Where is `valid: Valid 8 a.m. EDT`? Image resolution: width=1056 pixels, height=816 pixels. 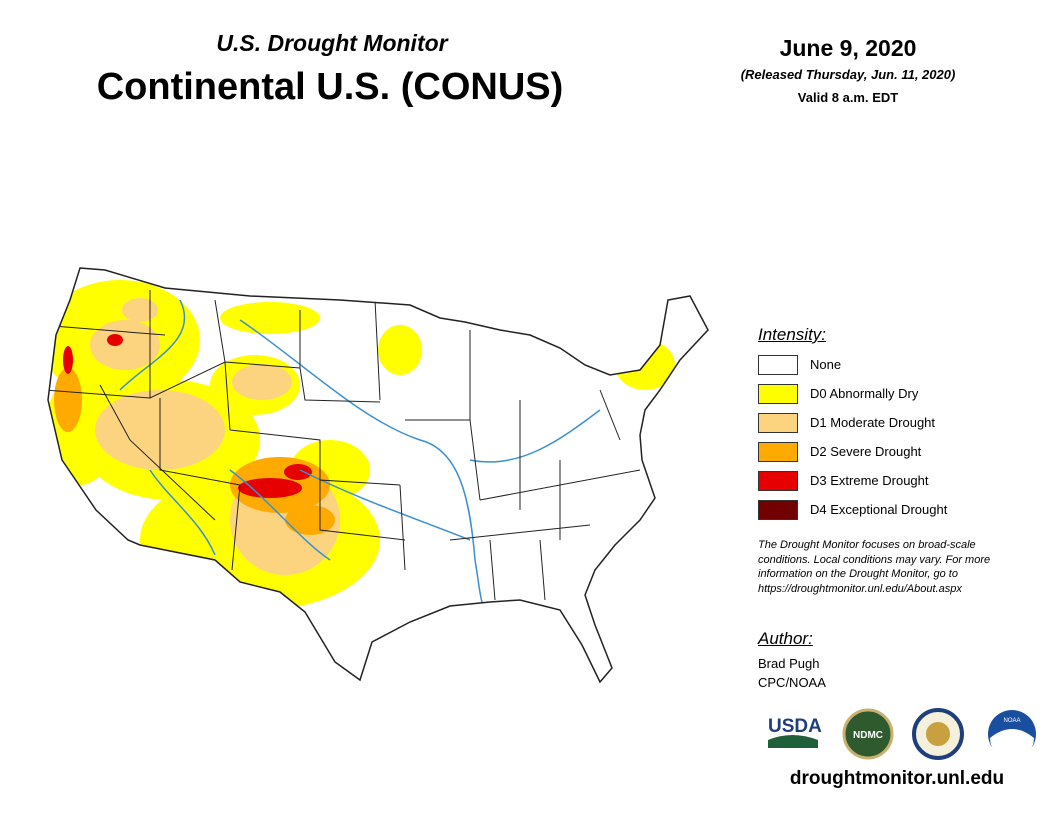 valid: Valid 8 a.m. EDT is located at coordinates (848, 97).